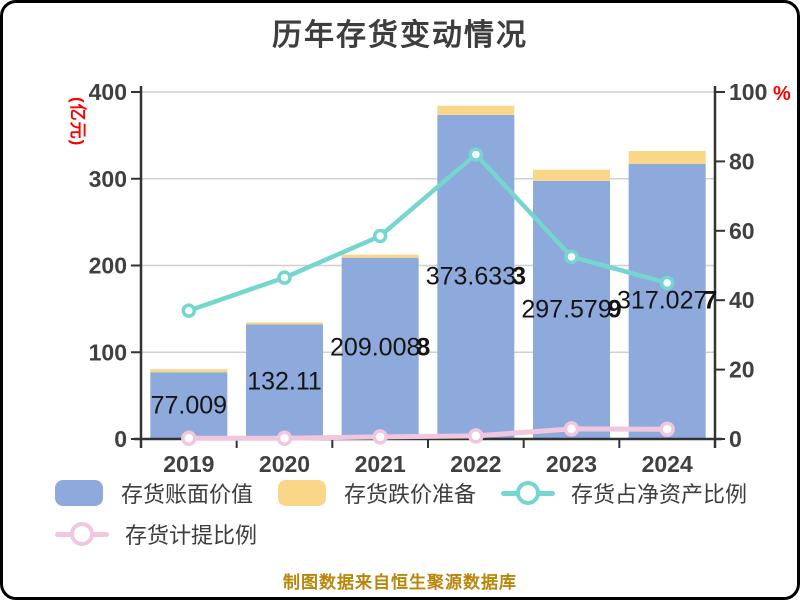  I want to click on legend-label: 存货跌价准备, so click(410, 494).